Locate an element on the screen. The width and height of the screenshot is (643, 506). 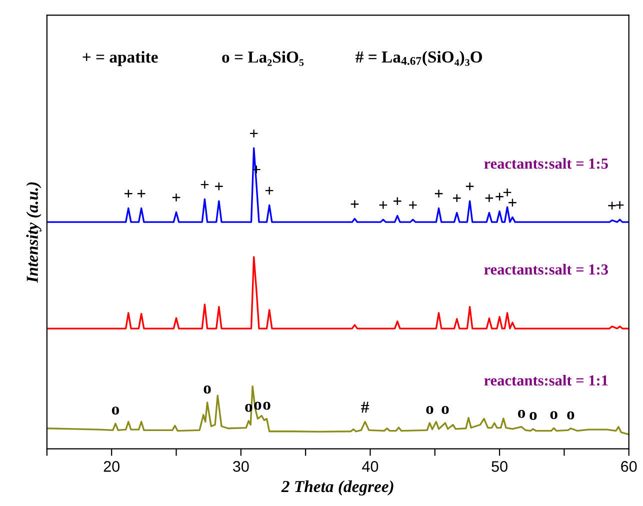
x-tick-label: 40 is located at coordinates (370, 466).